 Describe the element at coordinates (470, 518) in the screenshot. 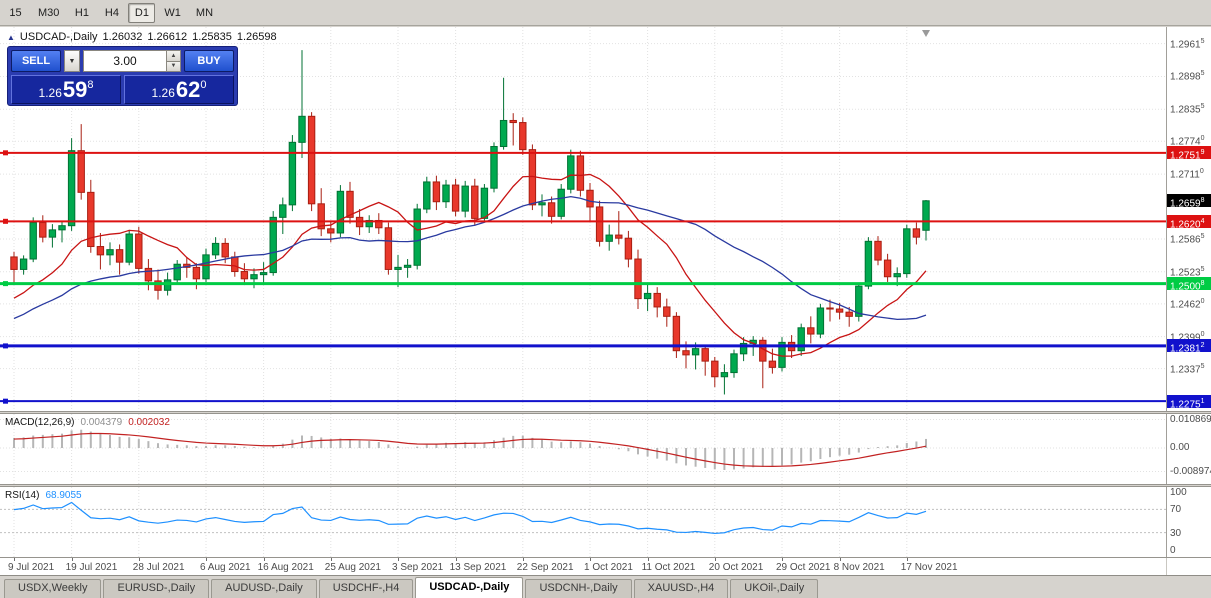

I see `rsi-line` at that location.